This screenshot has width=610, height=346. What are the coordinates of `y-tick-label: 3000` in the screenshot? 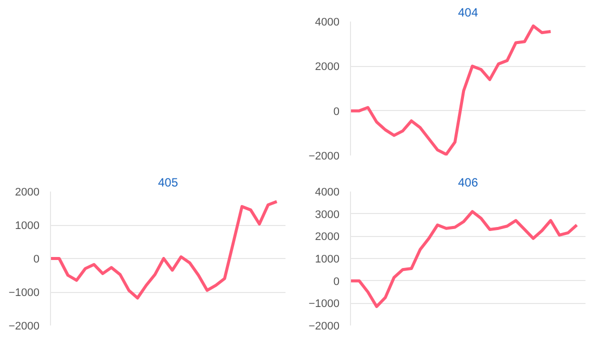 It's located at (327, 214).